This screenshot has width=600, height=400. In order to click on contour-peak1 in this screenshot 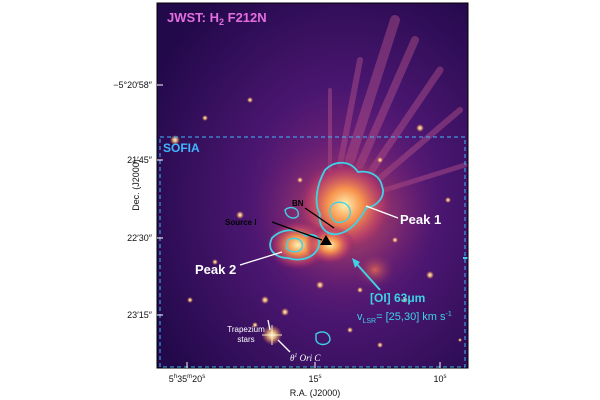, I will do `click(349, 198)`.